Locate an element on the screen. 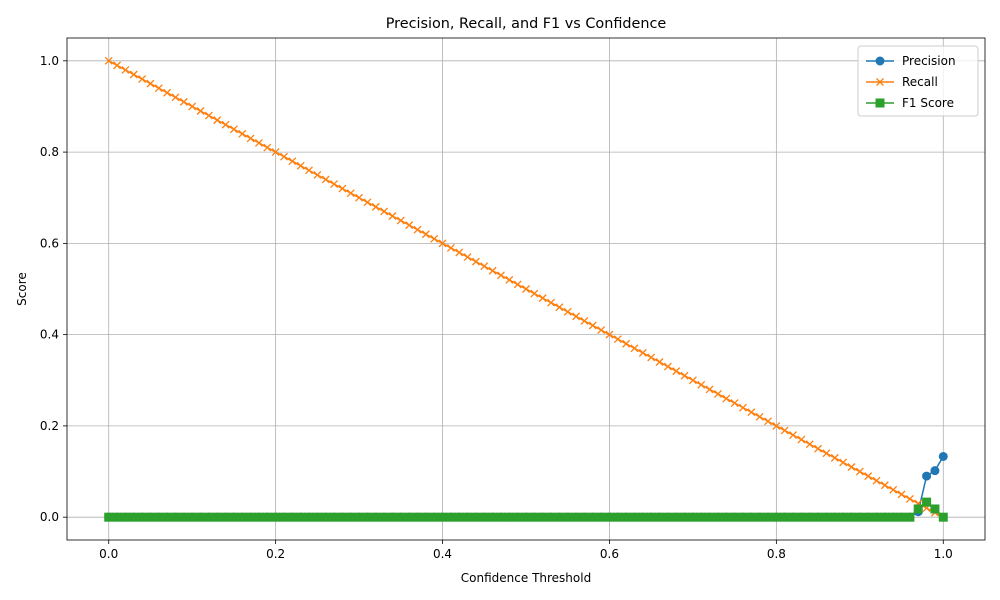 This screenshot has height=600, width=1000. legend: Precision Recall F1 Score is located at coordinates (918, 81).